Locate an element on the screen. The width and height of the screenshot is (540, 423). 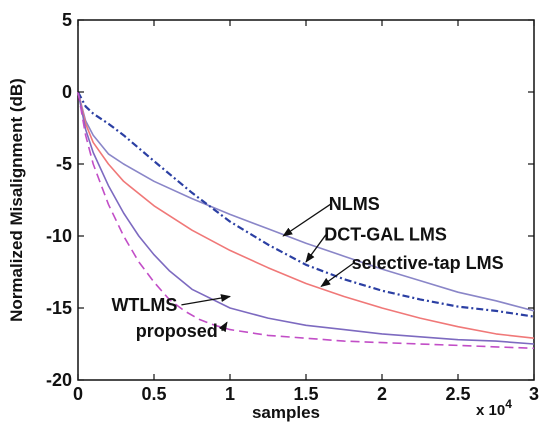
y-tick-label: 5 is located at coordinates (67, 20).